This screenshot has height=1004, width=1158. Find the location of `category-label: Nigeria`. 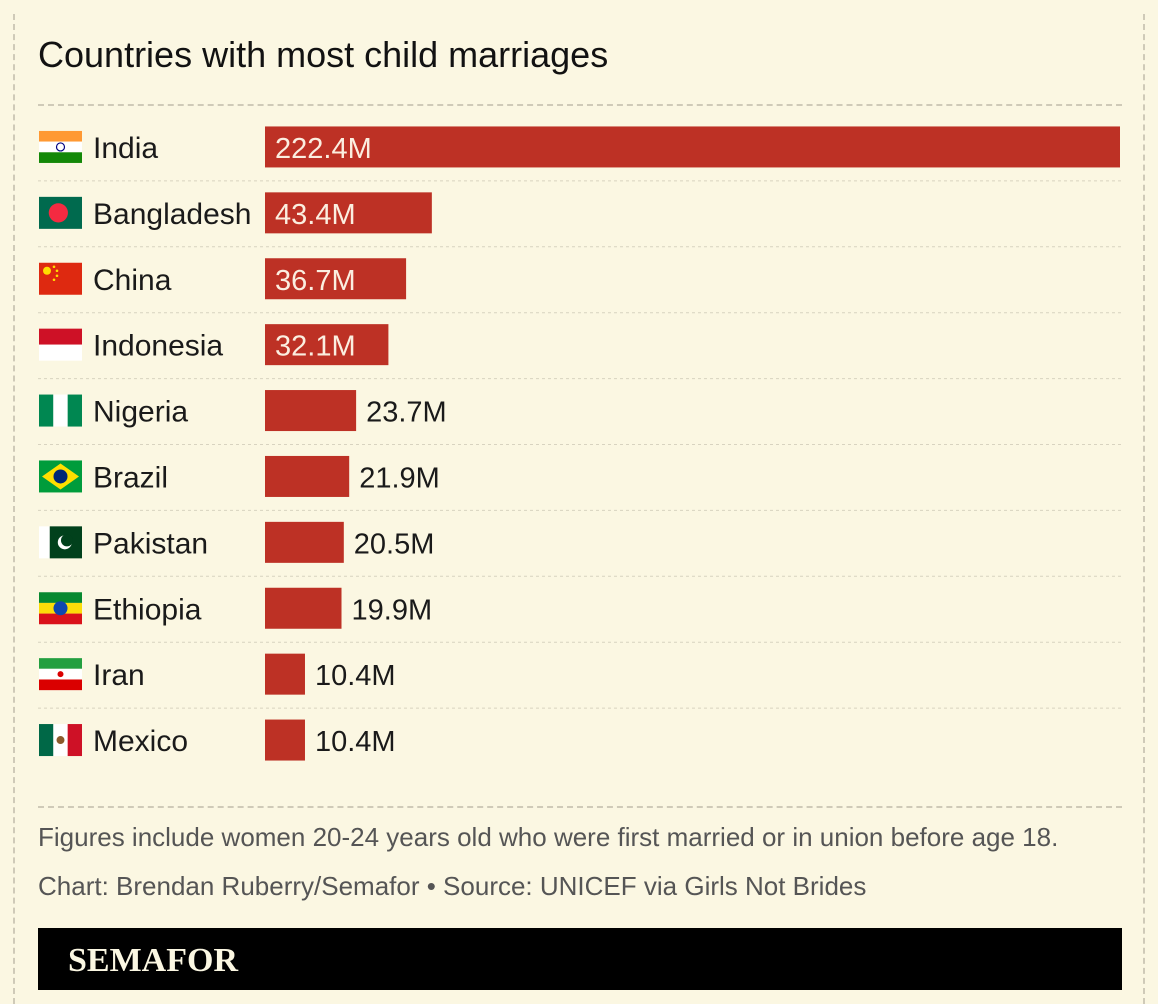

category-label: Nigeria is located at coordinates (140, 412).